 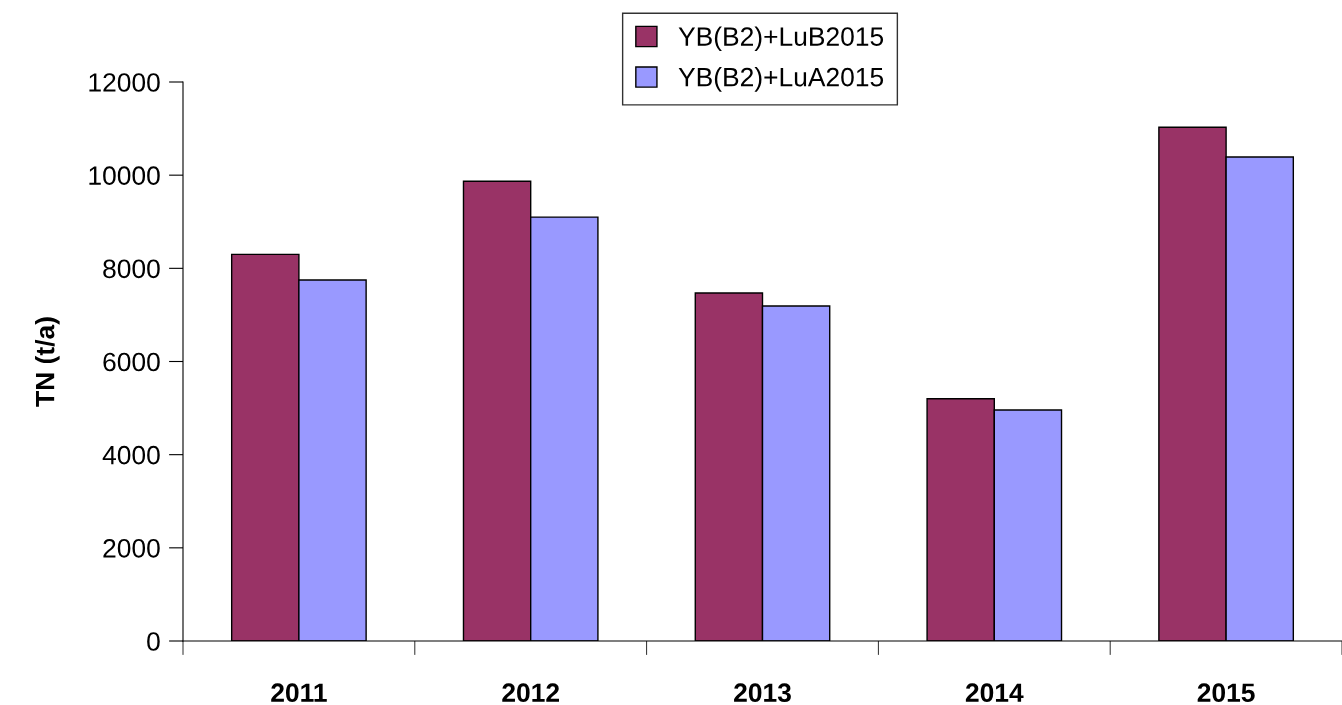 What do you see at coordinates (530, 693) in the screenshot?
I see `x-tick-label: 2012` at bounding box center [530, 693].